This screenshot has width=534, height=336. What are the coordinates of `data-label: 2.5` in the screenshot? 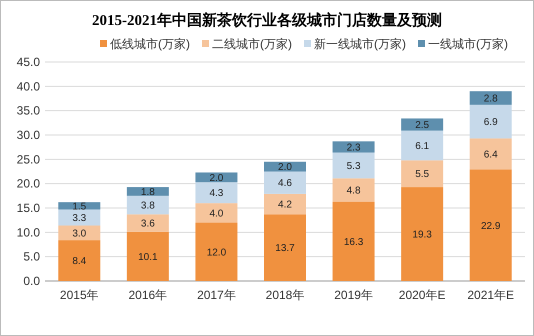 It's located at (422, 126).